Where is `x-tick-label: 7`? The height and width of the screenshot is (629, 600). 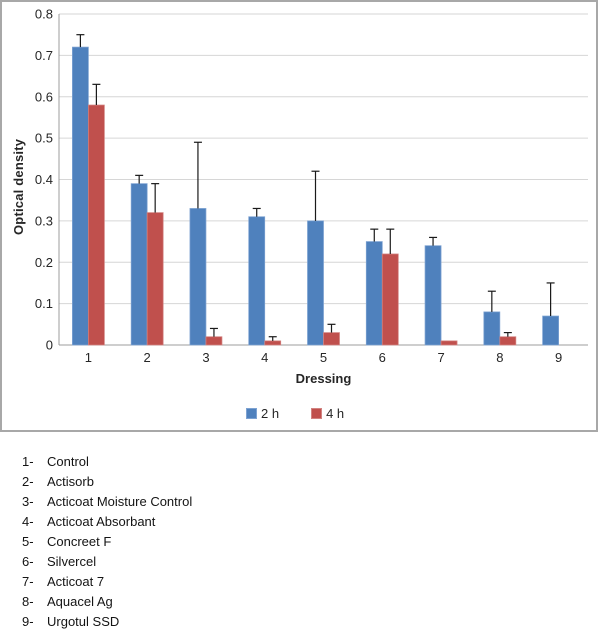
x-tick-label: 7 is located at coordinates (440, 357).